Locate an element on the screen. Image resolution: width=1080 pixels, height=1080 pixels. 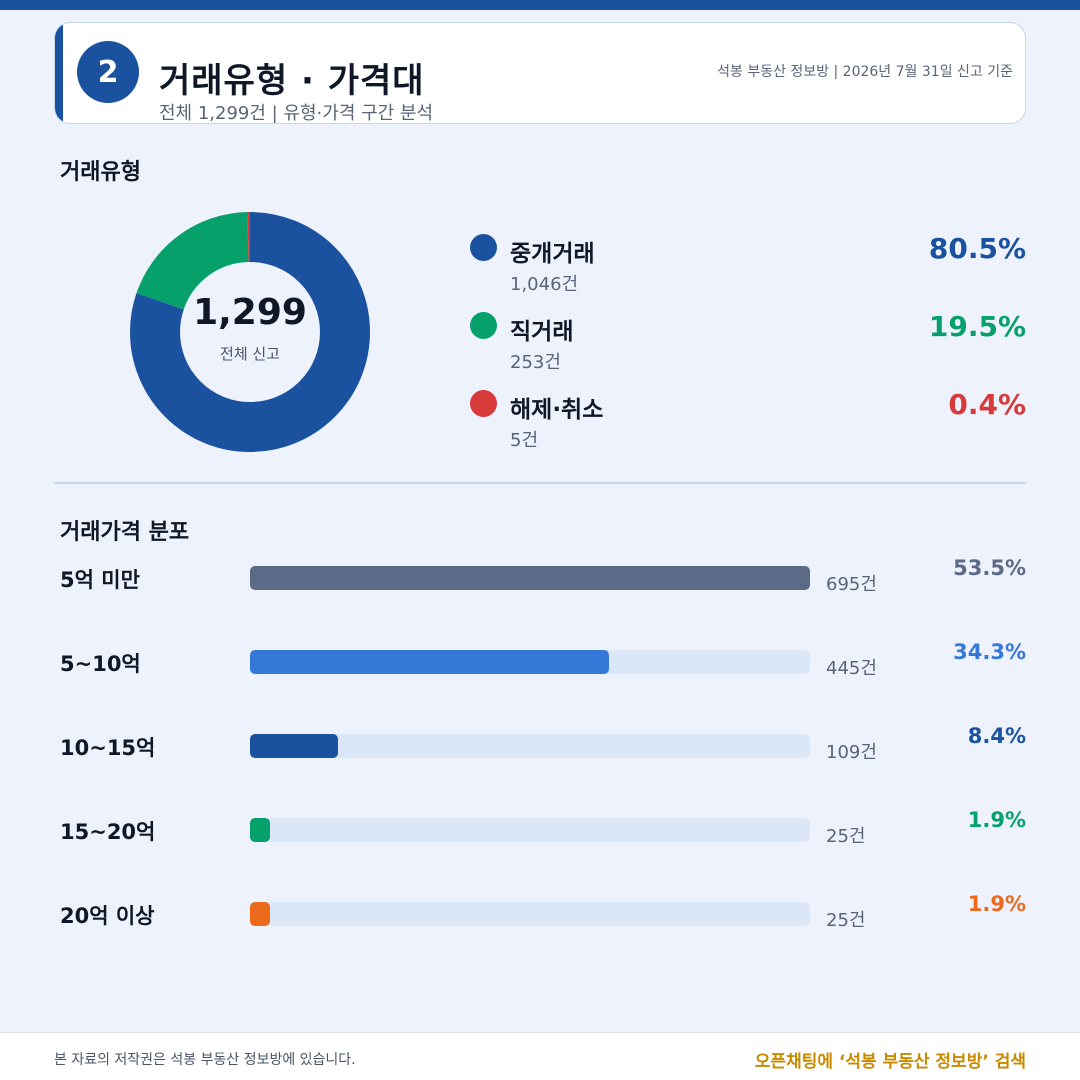
bar-category-label: 20억 이상 is located at coordinates (107, 916).